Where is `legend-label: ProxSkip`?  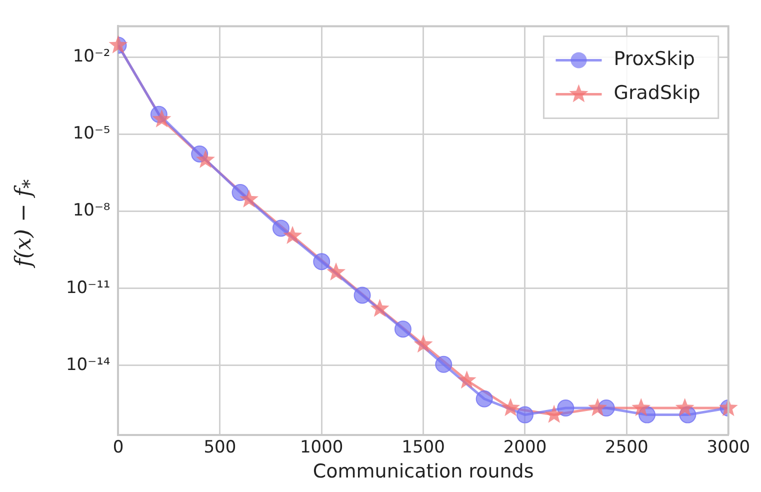 legend-label: ProxSkip is located at coordinates (654, 59).